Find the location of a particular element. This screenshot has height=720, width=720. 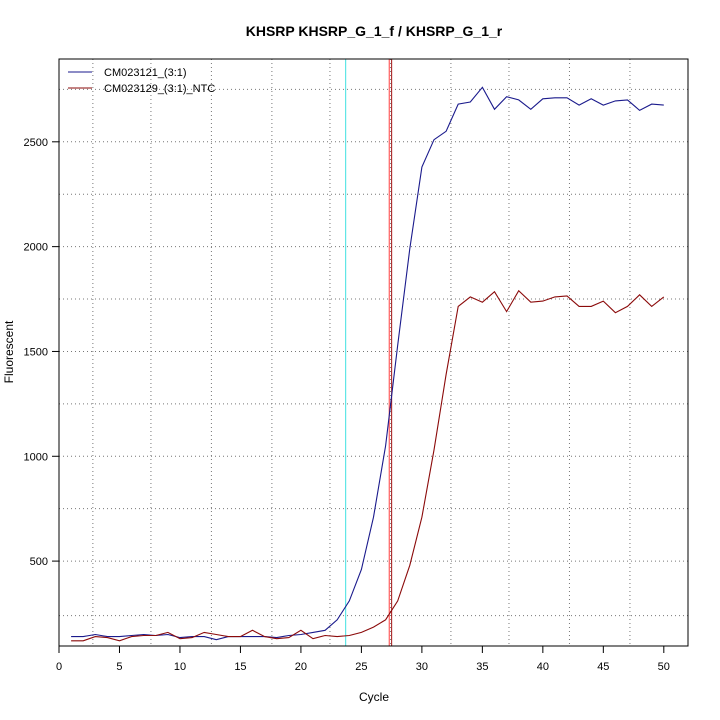

x-tick-label: 45 is located at coordinates (603, 667).